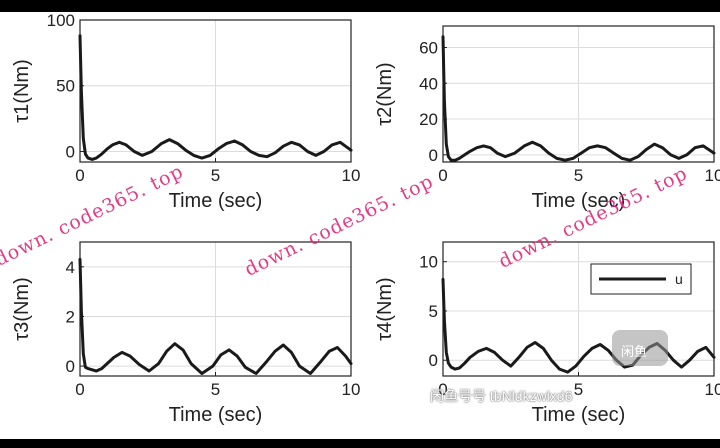 This screenshot has height=448, width=720. I want to click on y-axis-label: τ3(Nm), so click(22, 308).